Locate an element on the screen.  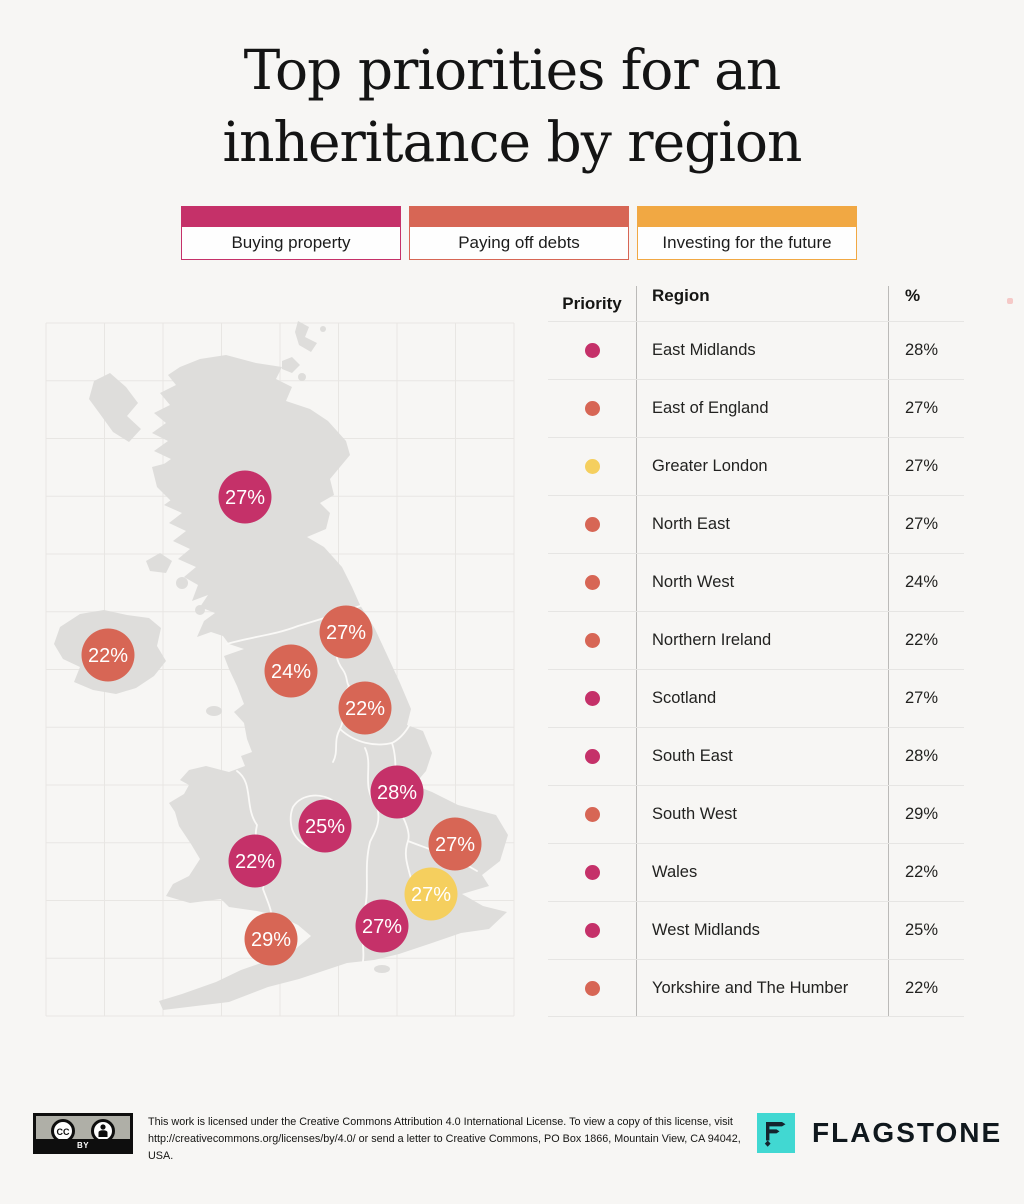
cc-by-badge: CC BY is located at coordinates (83, 1133).